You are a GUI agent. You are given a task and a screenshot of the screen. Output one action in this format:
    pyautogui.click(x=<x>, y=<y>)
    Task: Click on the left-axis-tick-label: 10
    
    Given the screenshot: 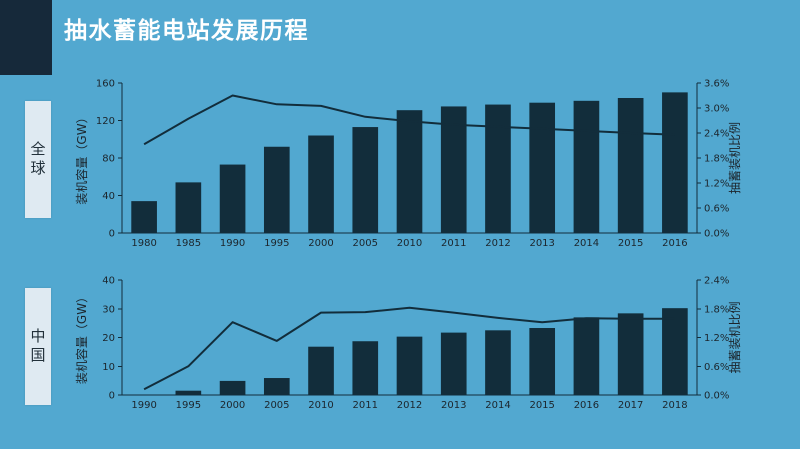 What is the action you would take?
    pyautogui.click(x=108, y=367)
    